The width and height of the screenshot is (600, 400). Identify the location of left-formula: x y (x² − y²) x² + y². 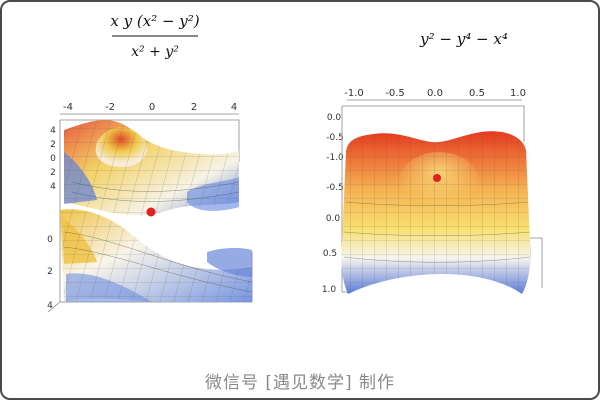
(154, 36).